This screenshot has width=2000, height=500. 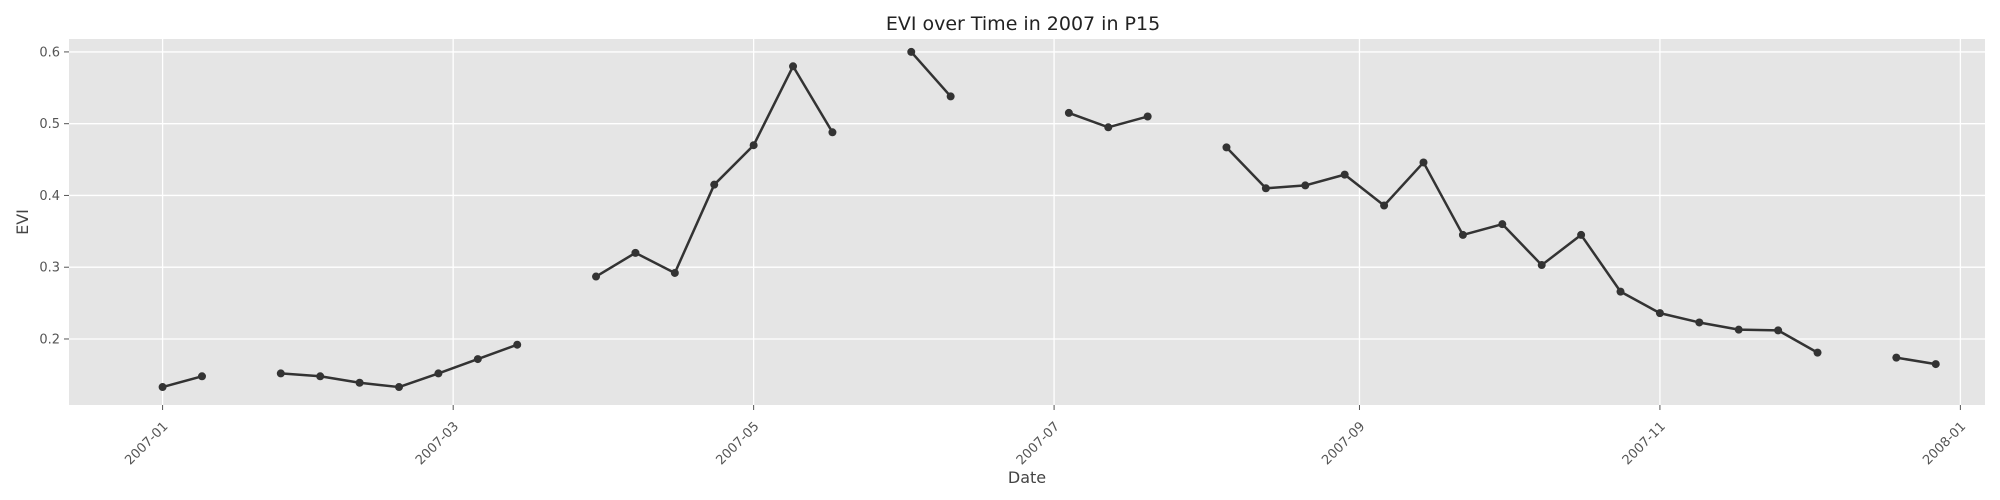 I want to click on y-tick-label: 0.4, so click(x=49, y=196).